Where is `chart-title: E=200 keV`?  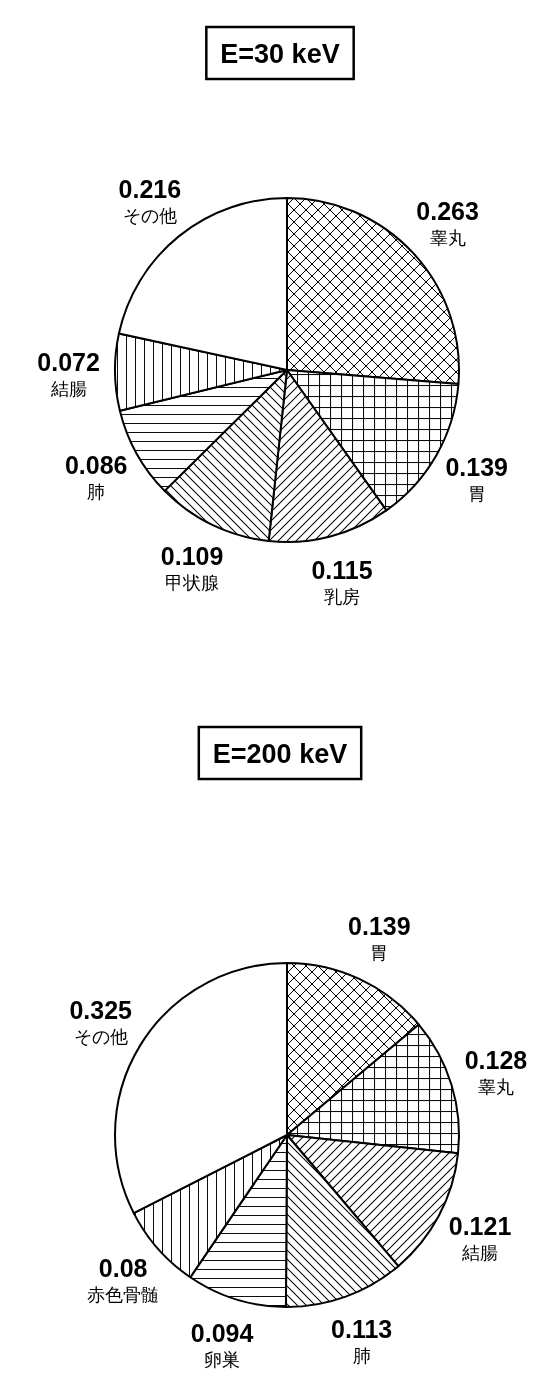
chart-title: E=200 keV is located at coordinates (280, 754).